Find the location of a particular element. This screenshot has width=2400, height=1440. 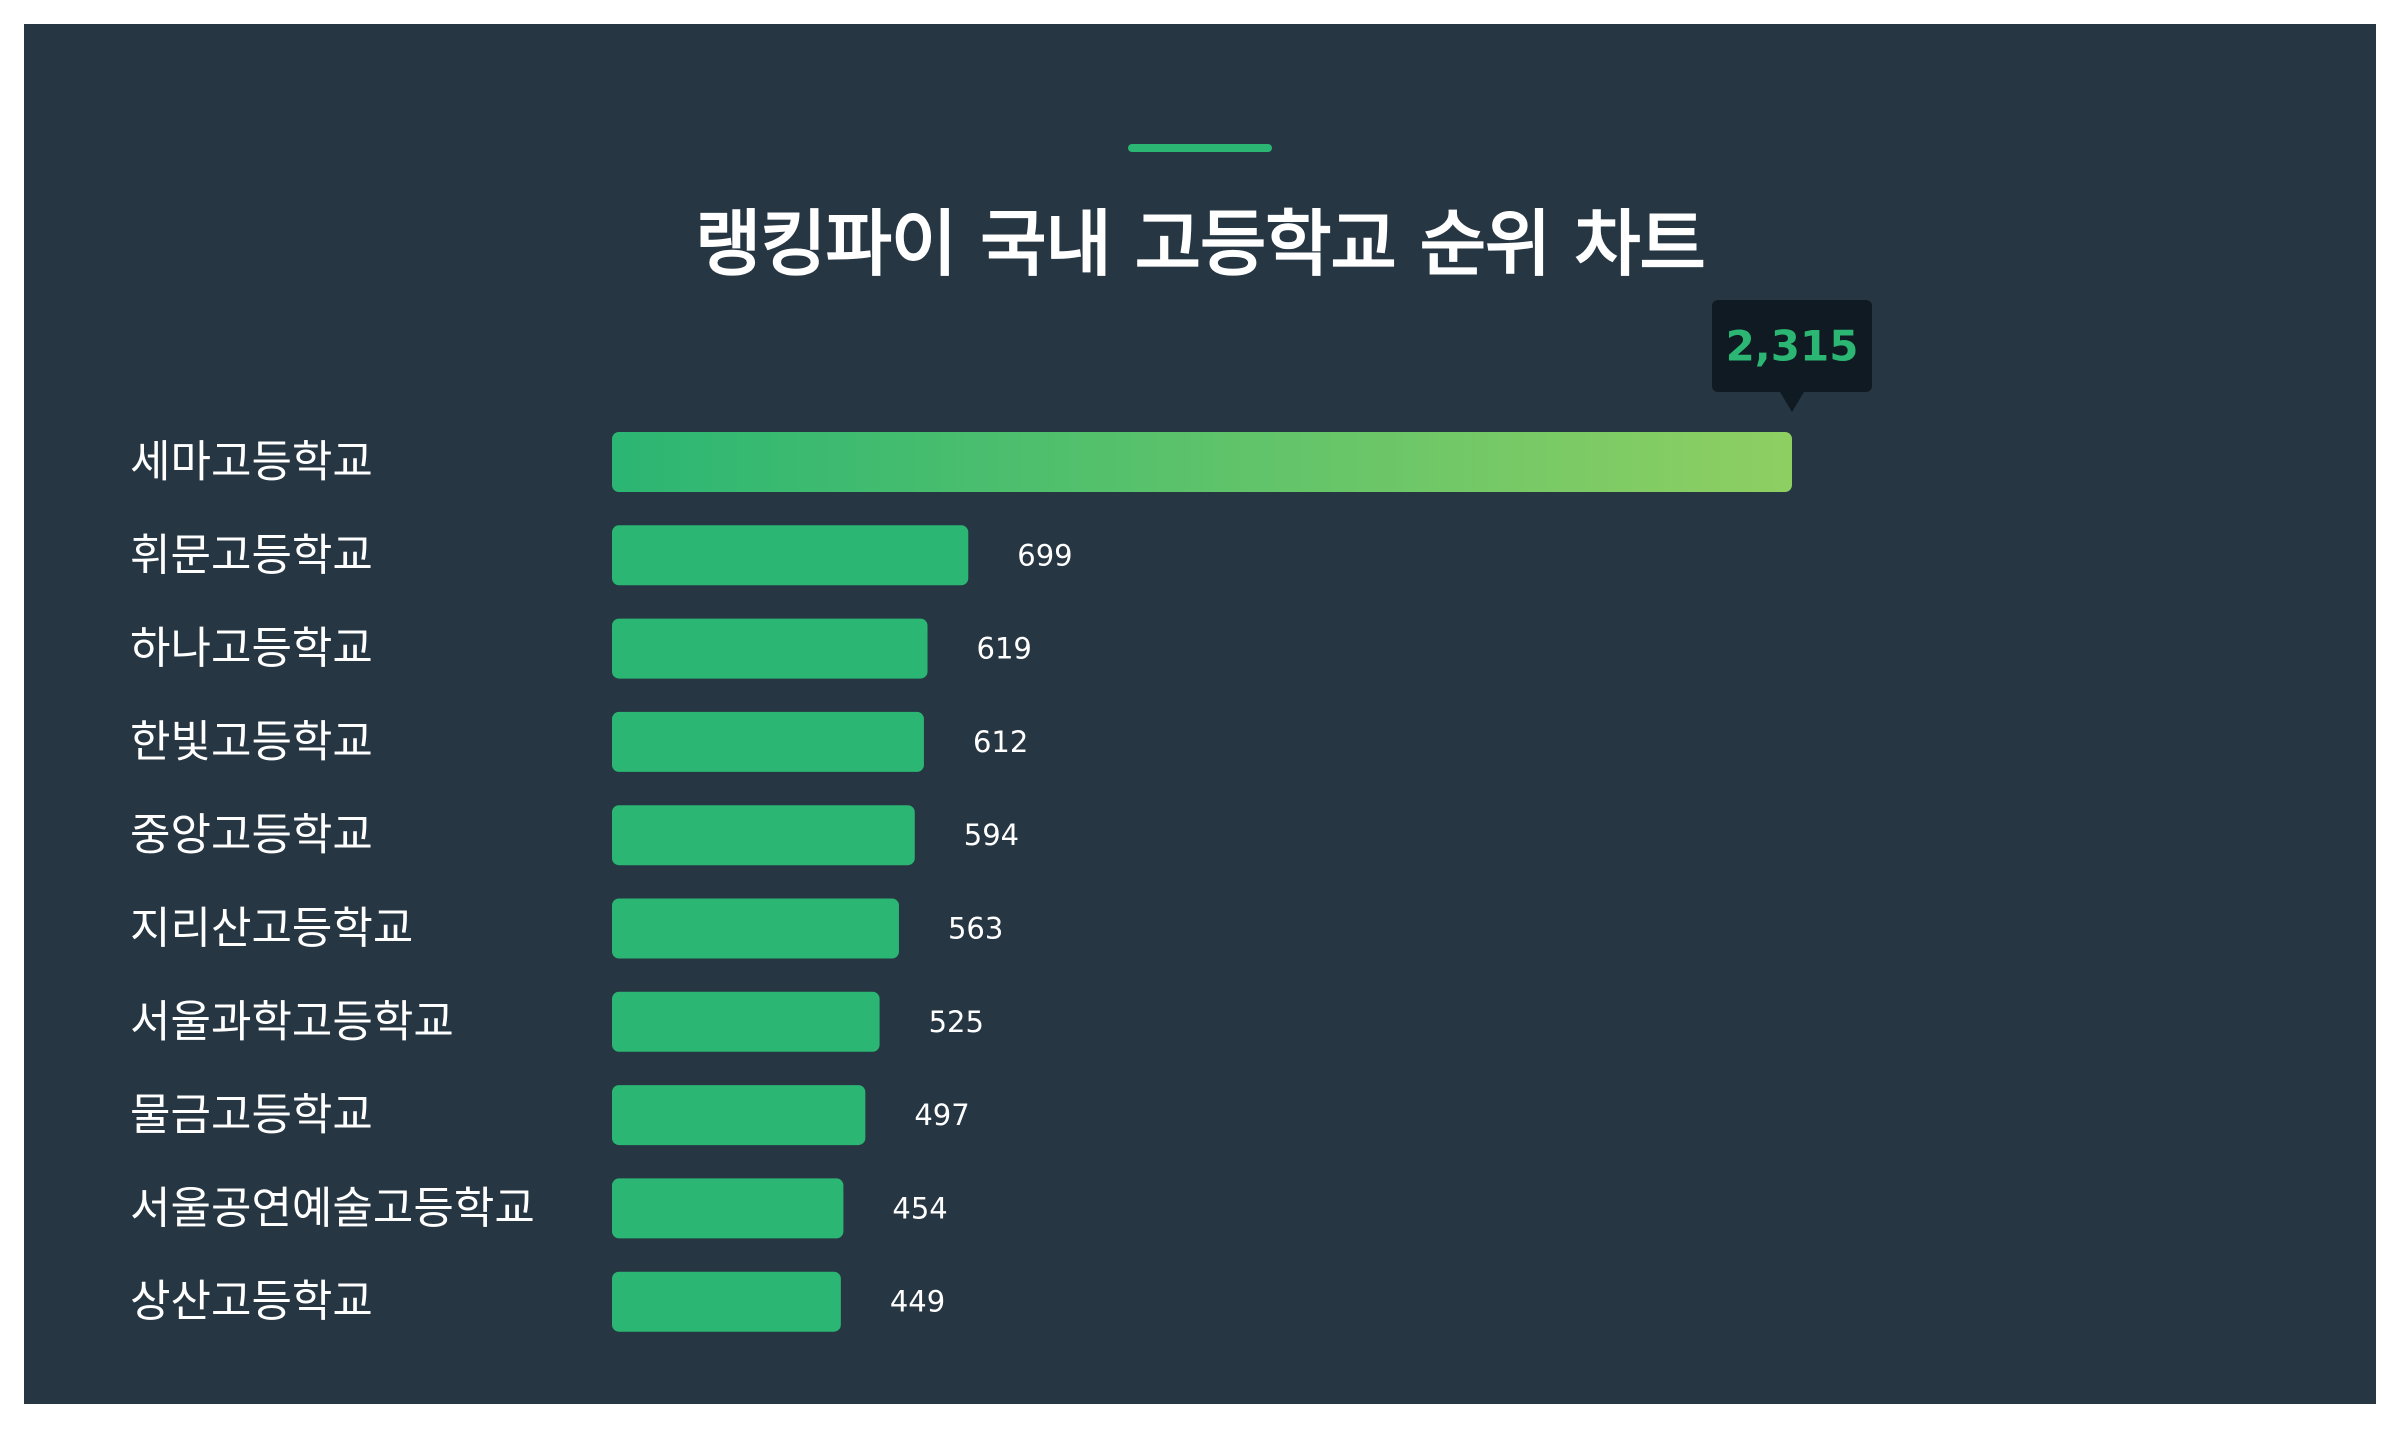

value-label: 594 is located at coordinates (991, 835).